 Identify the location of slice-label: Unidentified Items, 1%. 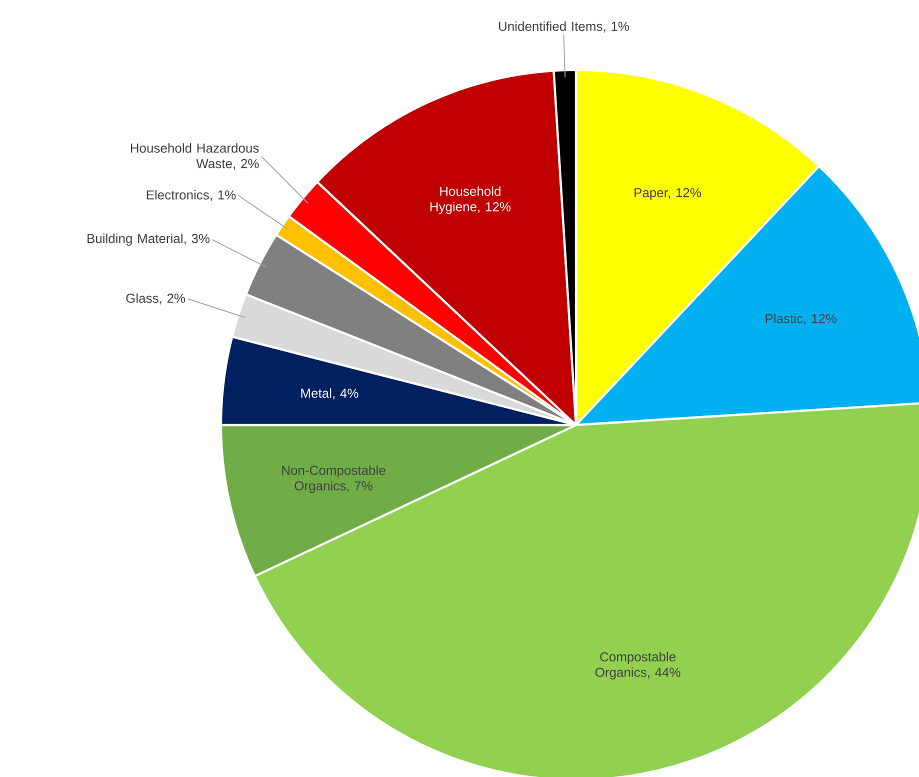
(564, 26).